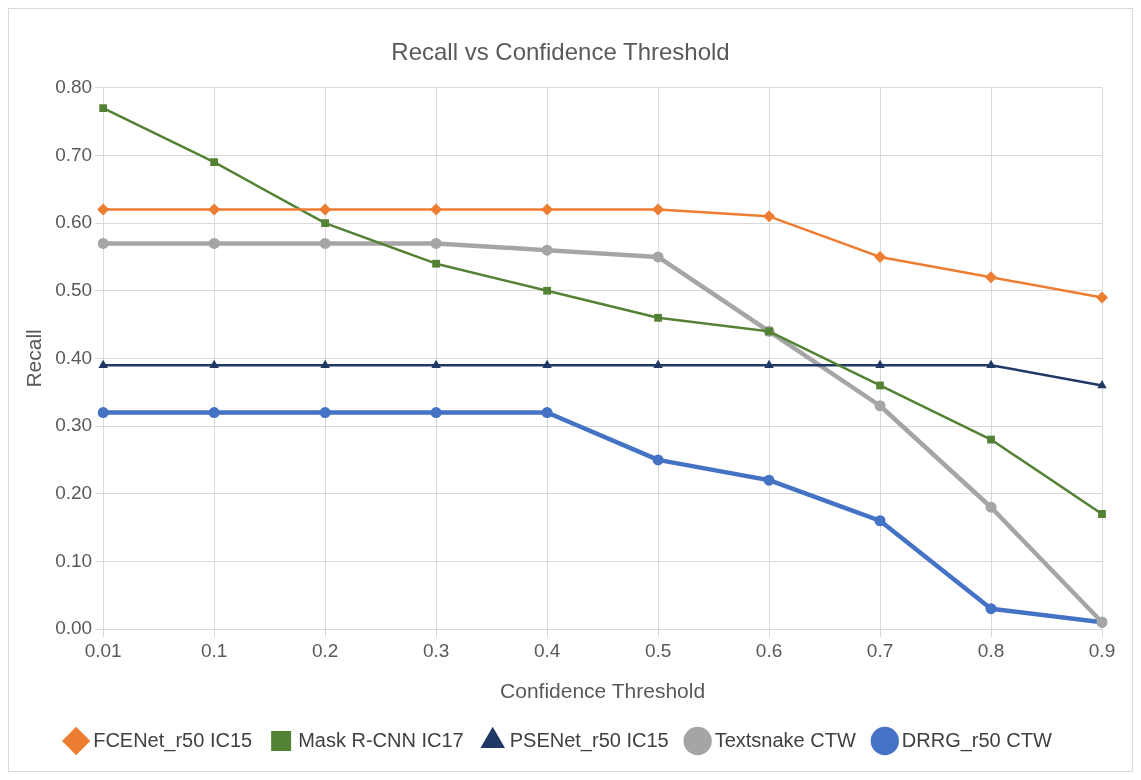 The width and height of the screenshot is (1141, 780). Describe the element at coordinates (991, 650) in the screenshot. I see `x-tick-label: 0.8` at that location.